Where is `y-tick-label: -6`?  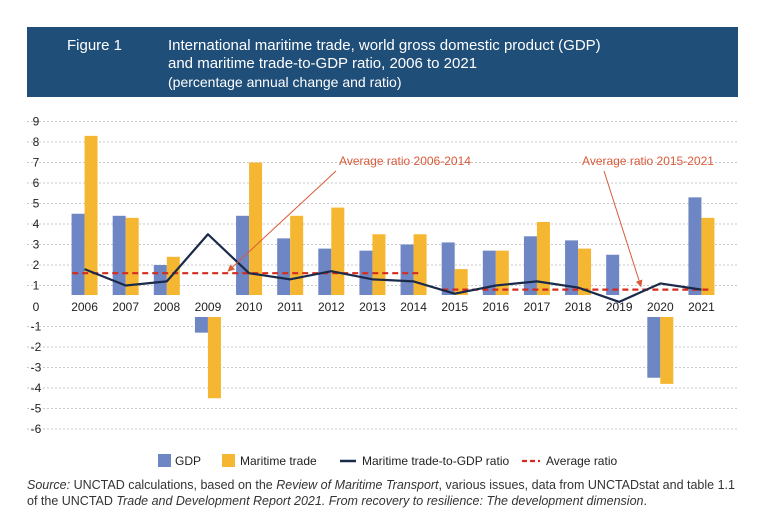
y-tick-label: -6 is located at coordinates (36, 429).